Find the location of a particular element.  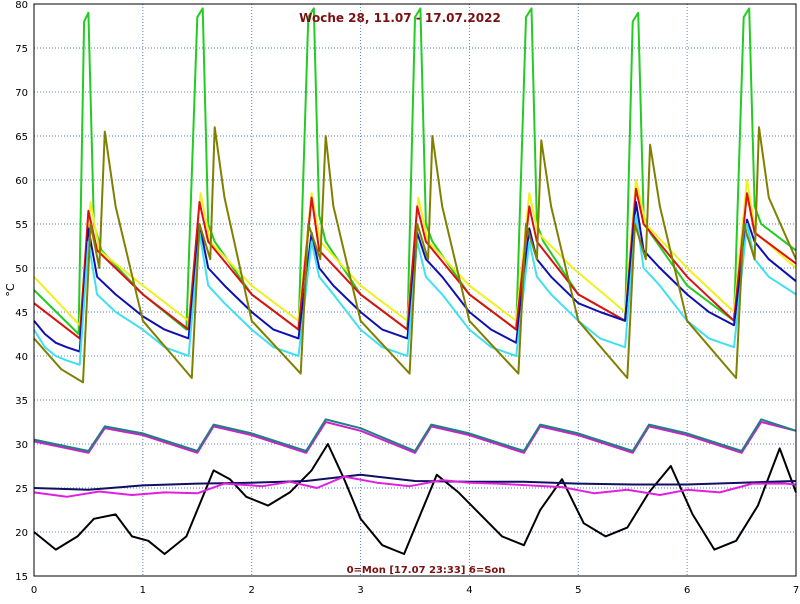

y-tick-label: 55 is located at coordinates (21, 225).